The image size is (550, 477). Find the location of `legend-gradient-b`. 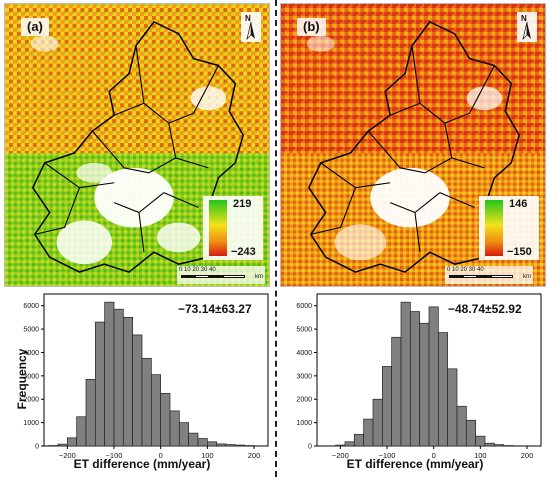

legend-gradient-b is located at coordinates (494, 228).